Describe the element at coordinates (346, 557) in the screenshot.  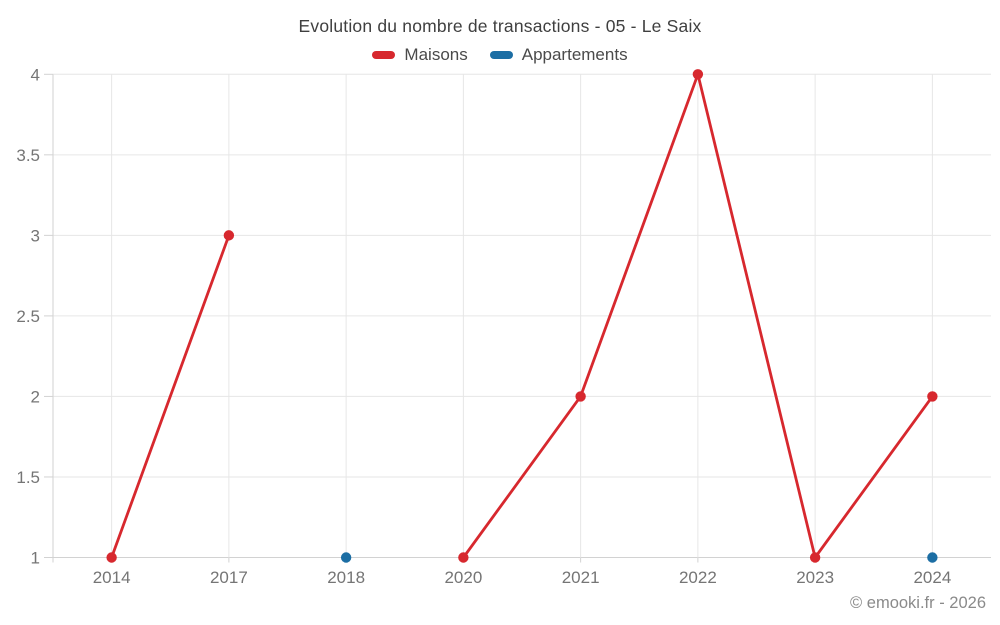
I see `data-point-appartements-2018` at that location.